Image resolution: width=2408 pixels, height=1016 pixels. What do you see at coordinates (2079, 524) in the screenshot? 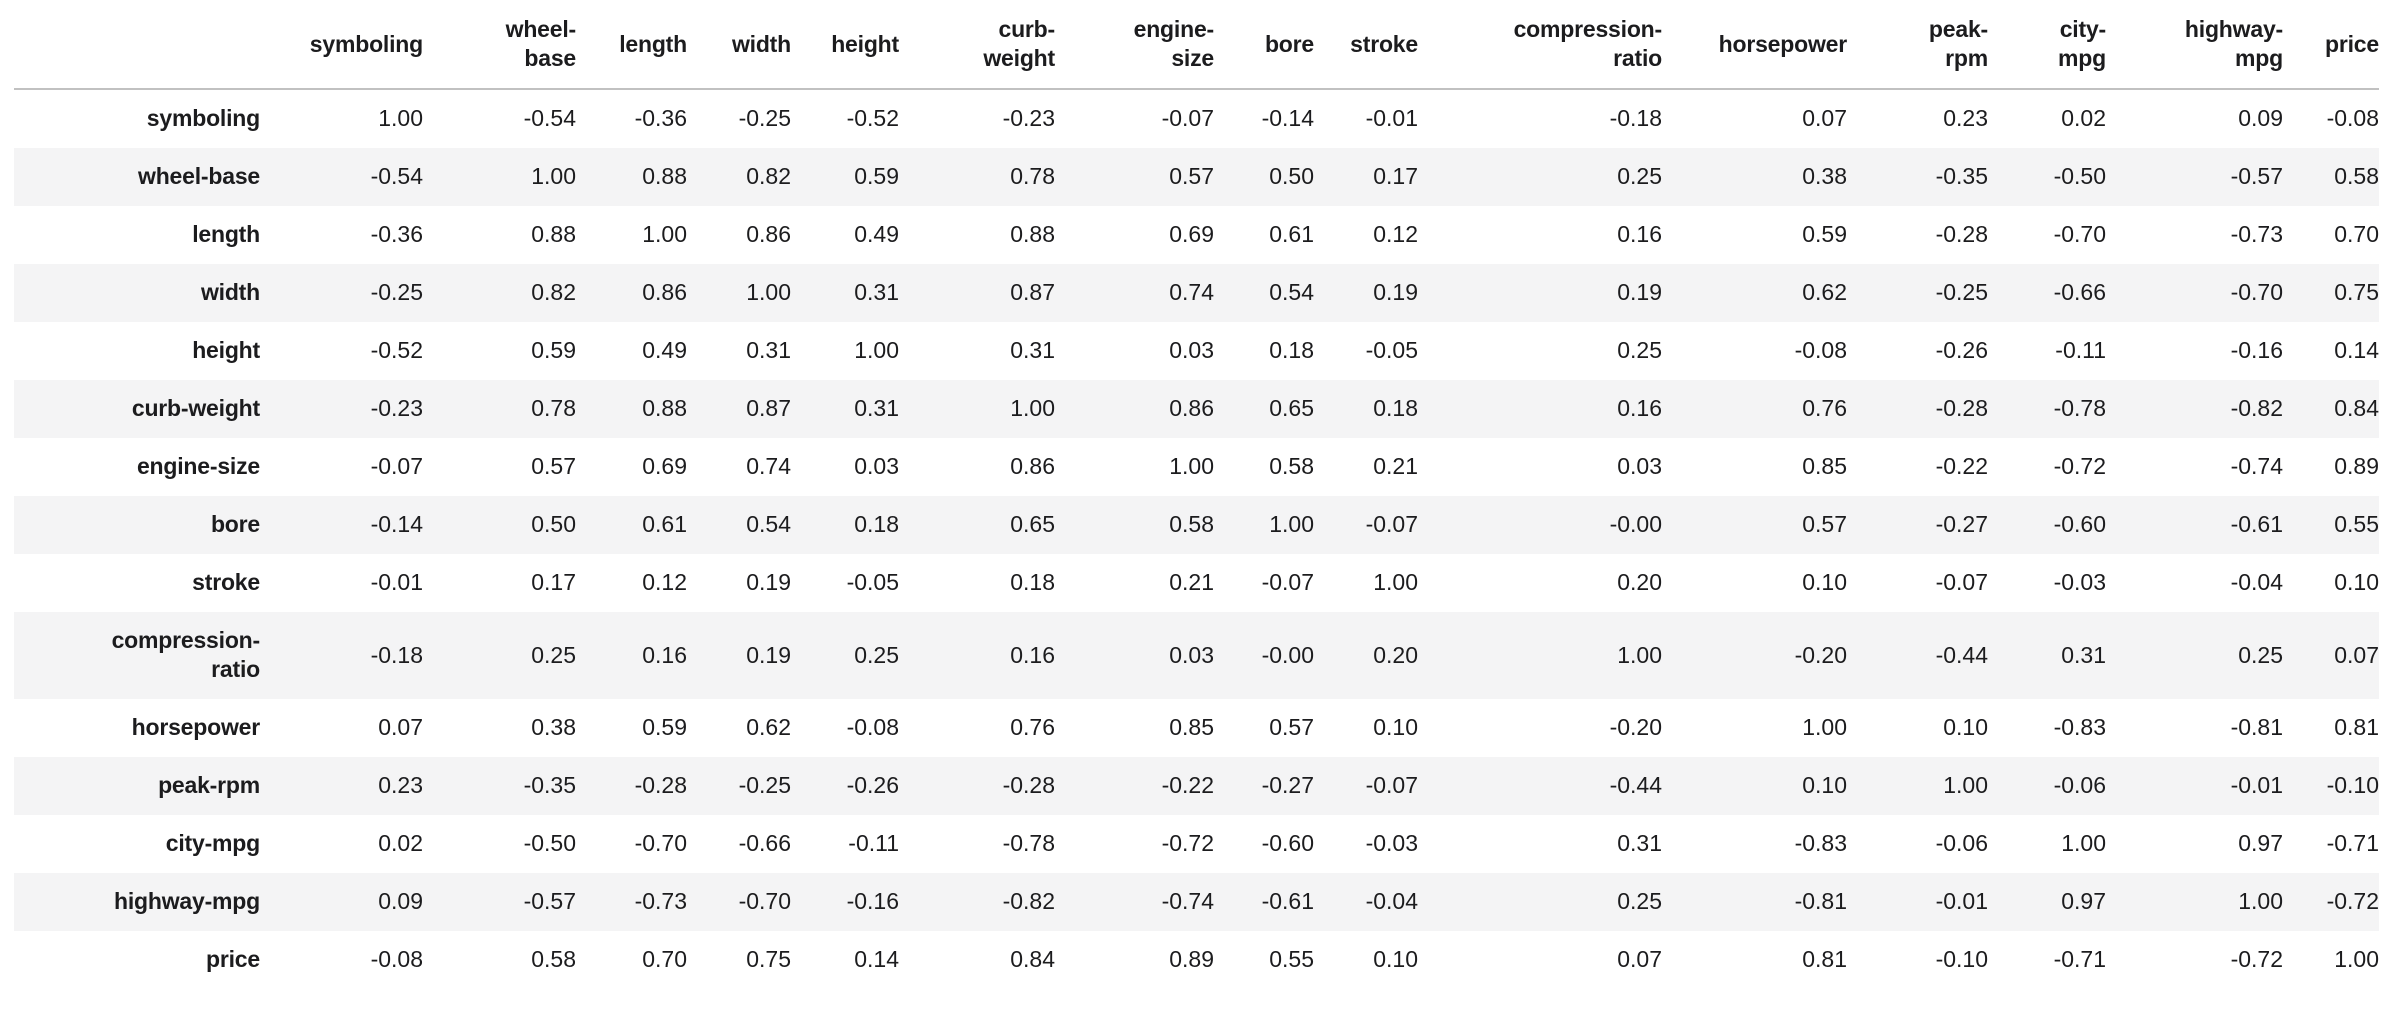
I see `matrix-cell: -0.60` at bounding box center [2079, 524].